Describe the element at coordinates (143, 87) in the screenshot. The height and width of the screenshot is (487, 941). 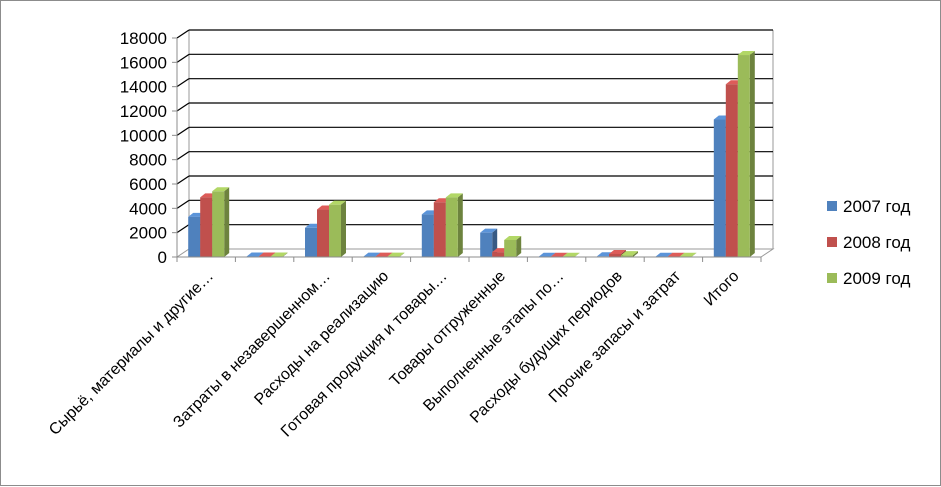
I see `y-tick-label: 14000` at that location.